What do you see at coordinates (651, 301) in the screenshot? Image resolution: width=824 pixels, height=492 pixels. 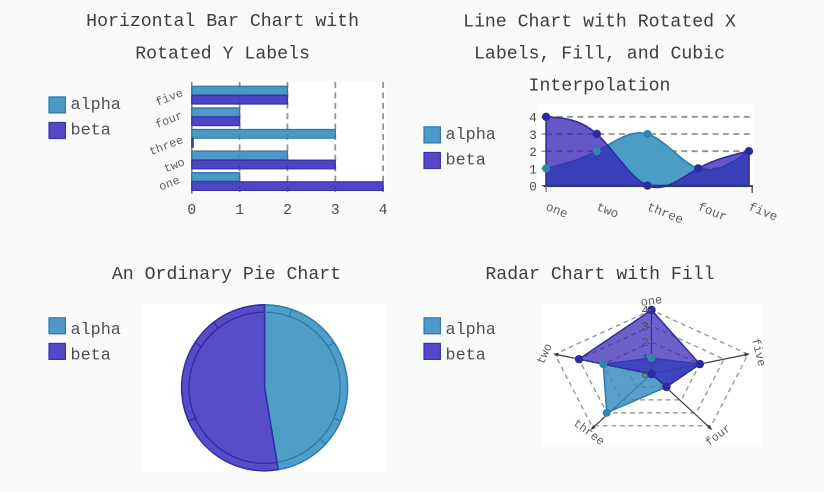 I see `svg-text: one` at bounding box center [651, 301].